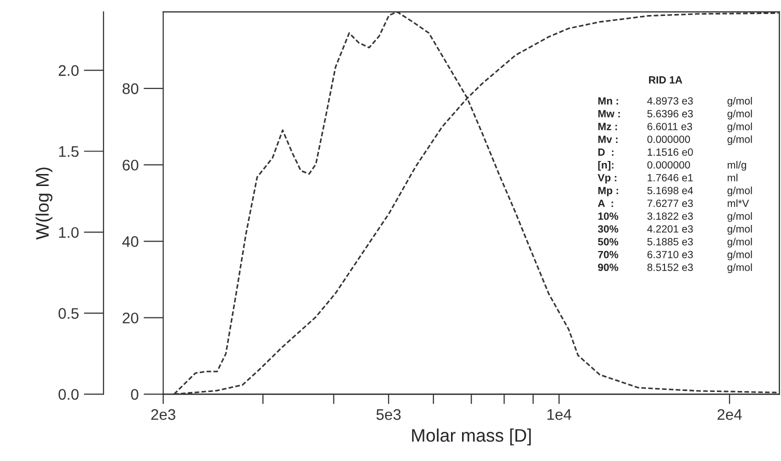 This screenshot has width=781, height=461. Describe the element at coordinates (672, 165) in the screenshot. I see `text: [n]: 0.000000 ml/g` at that location.